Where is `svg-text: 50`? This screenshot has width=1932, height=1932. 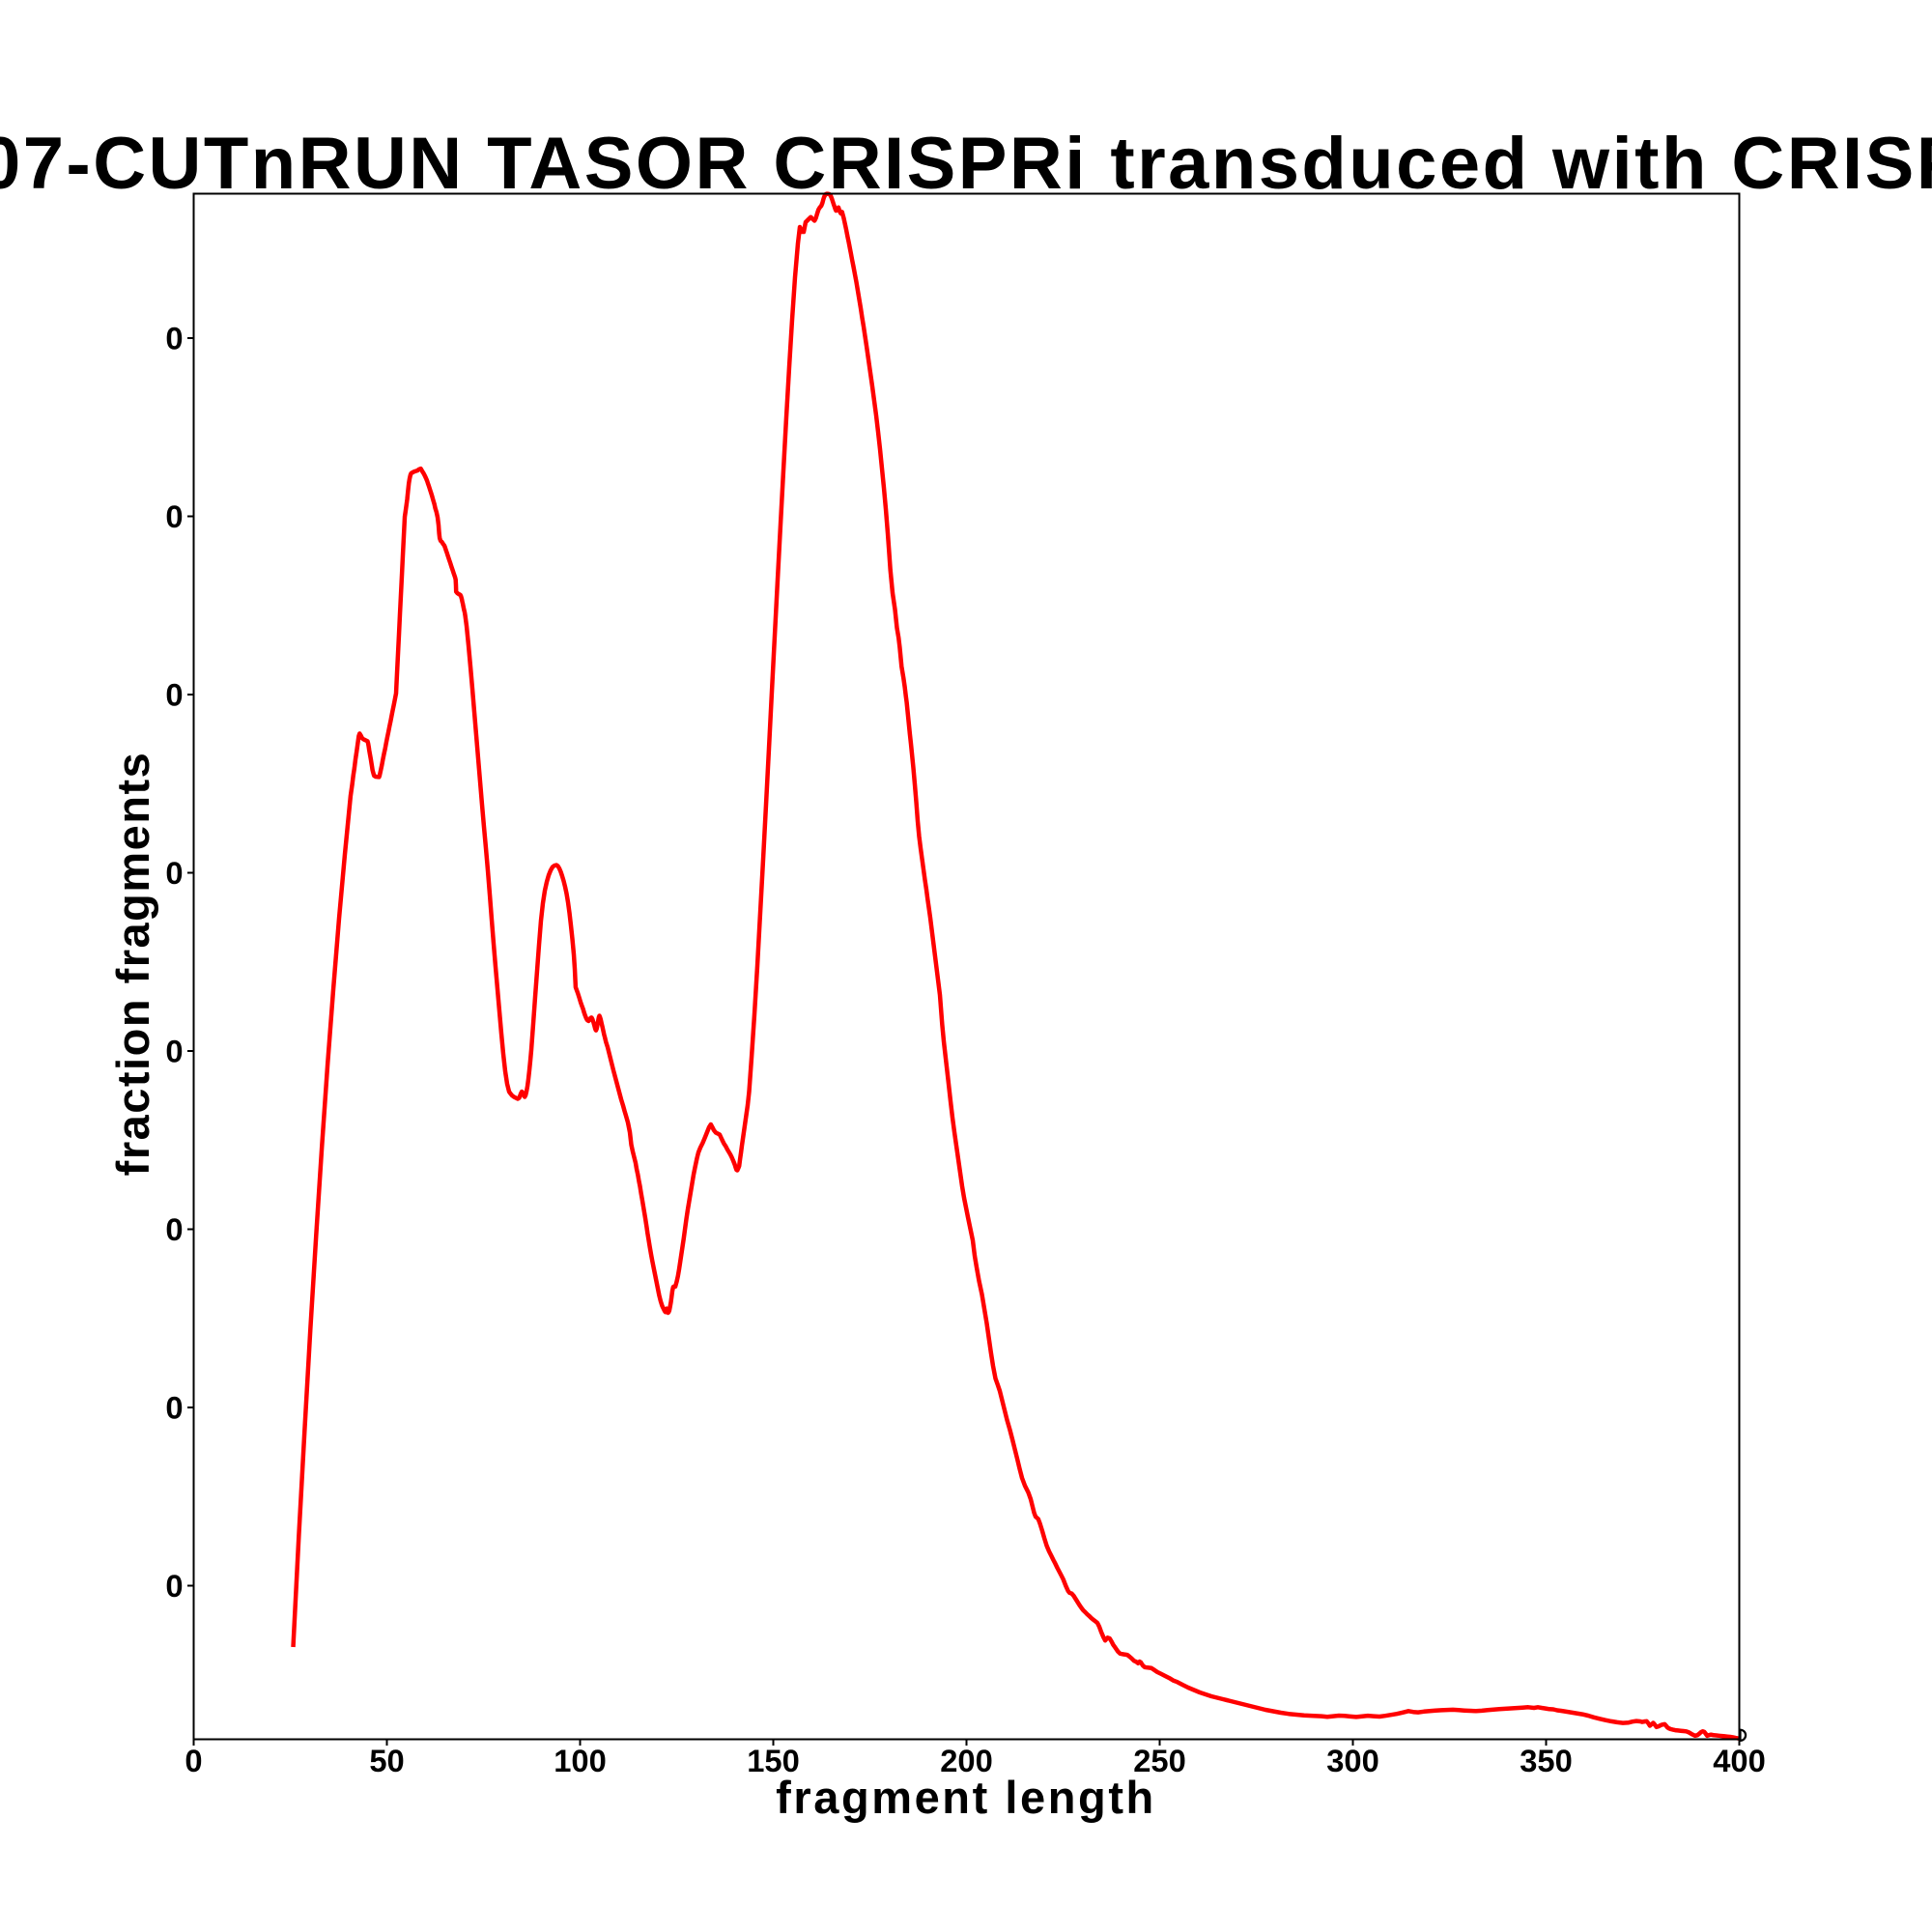
svg-text: 50 is located at coordinates (386, 1760).